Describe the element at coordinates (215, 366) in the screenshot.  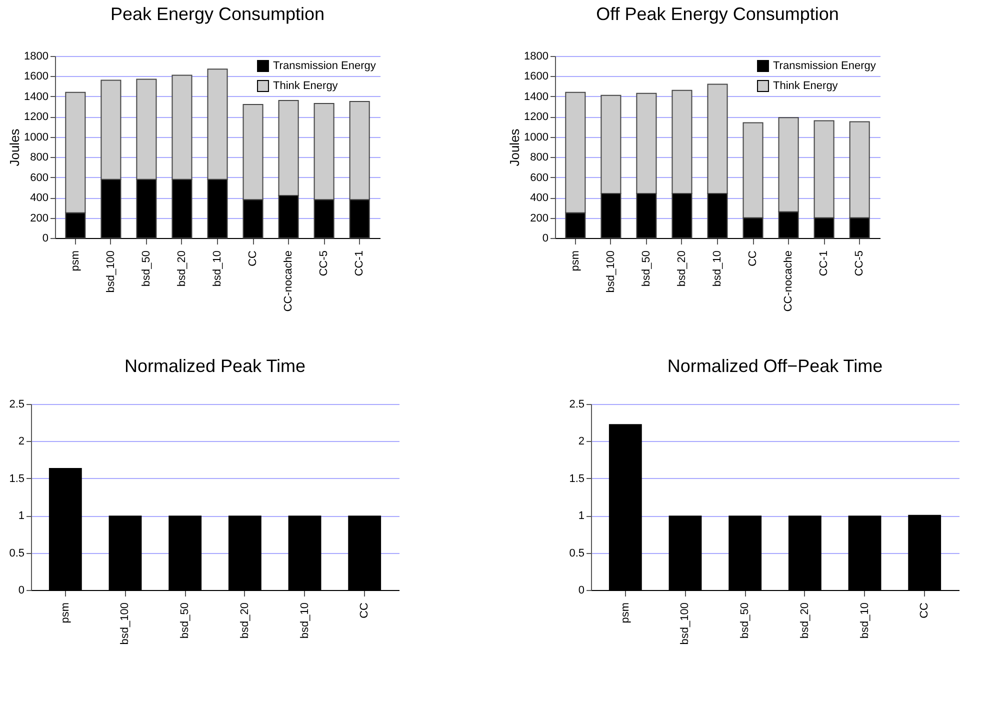
I see `chart-title: Normalized Peak Time` at that location.